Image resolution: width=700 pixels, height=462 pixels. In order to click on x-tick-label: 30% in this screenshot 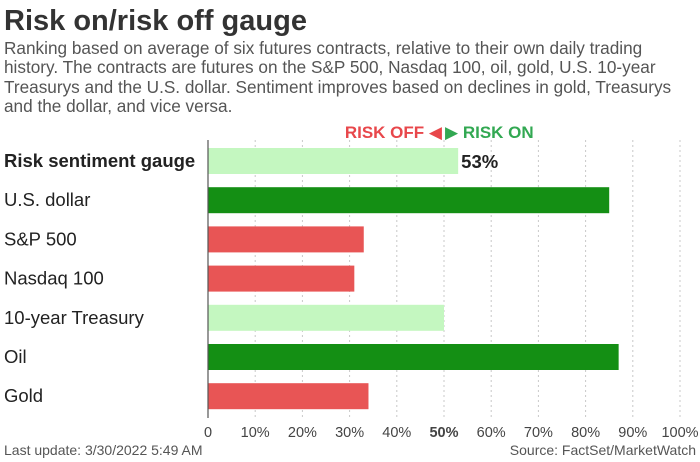, I will do `click(349, 433)`.